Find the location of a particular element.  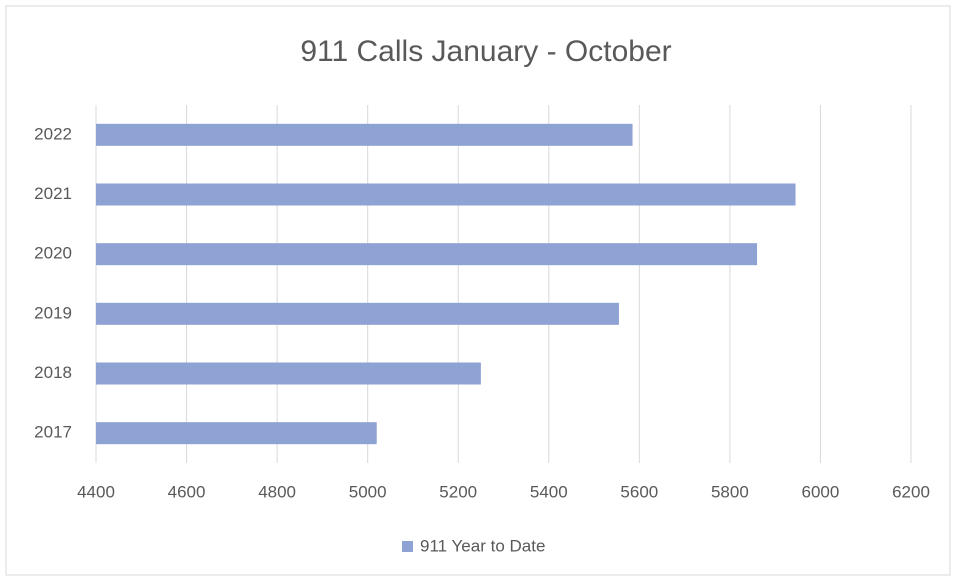

y-tick-label: 2017 is located at coordinates (53, 432).